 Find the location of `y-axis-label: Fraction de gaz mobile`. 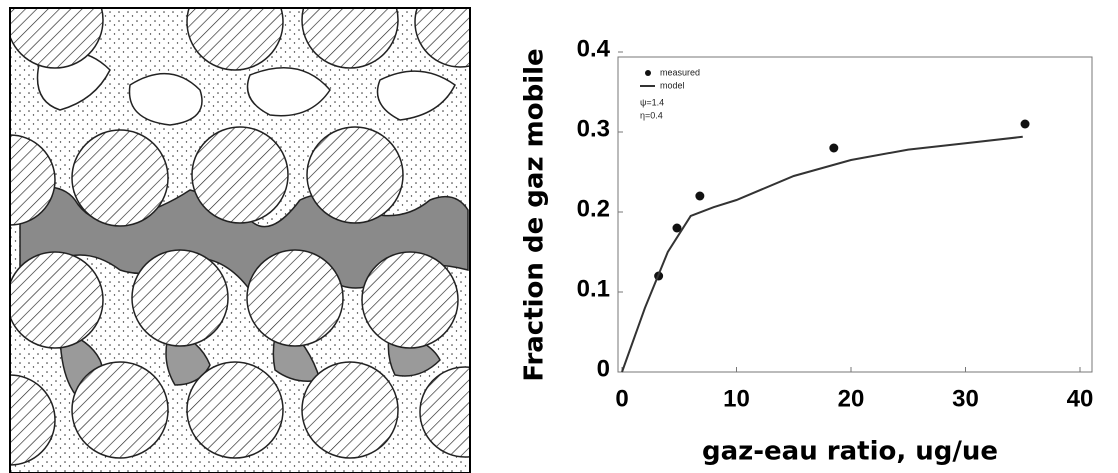

y-axis-label: Fraction de gaz mobile is located at coordinates (535, 214).